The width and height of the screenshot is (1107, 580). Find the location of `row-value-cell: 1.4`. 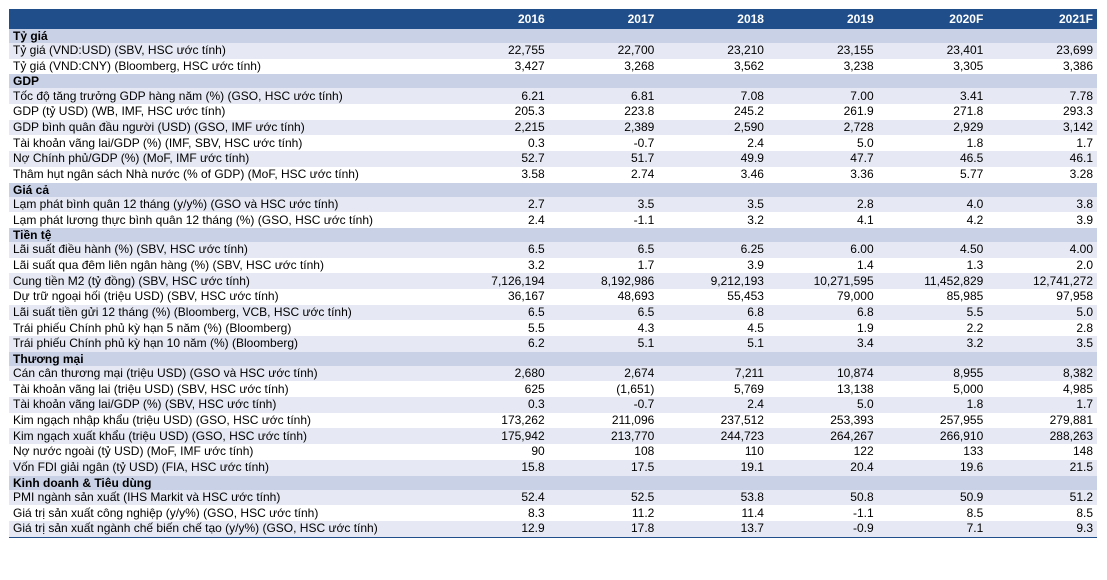

row-value-cell: 1.4 is located at coordinates (822, 265).